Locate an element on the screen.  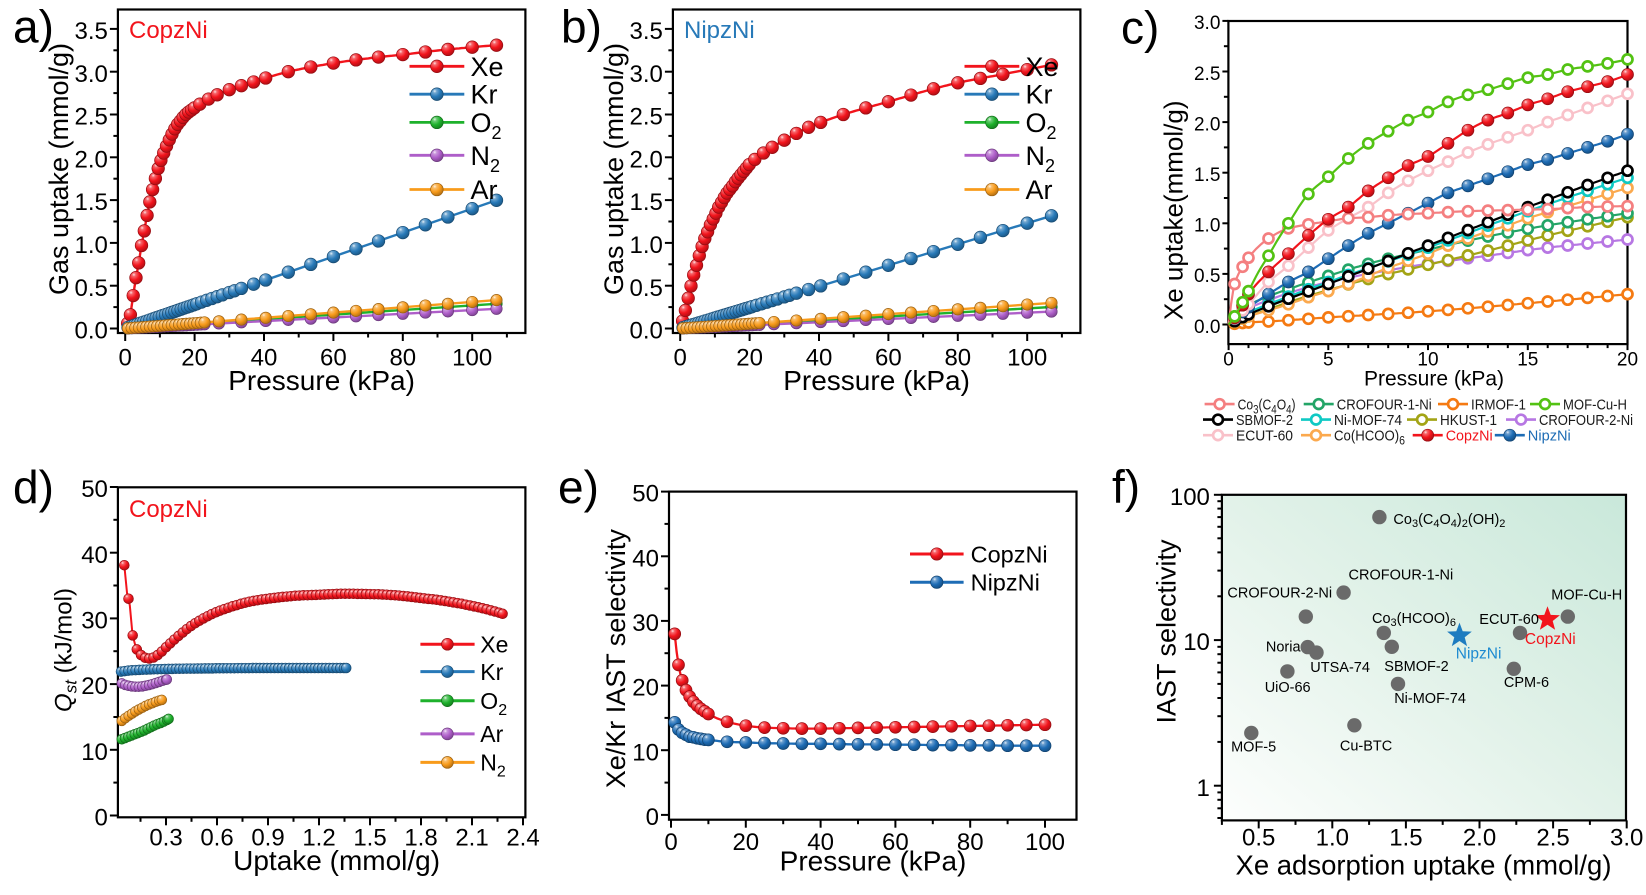
svg-text: f) is located at coordinates (1126, 487).